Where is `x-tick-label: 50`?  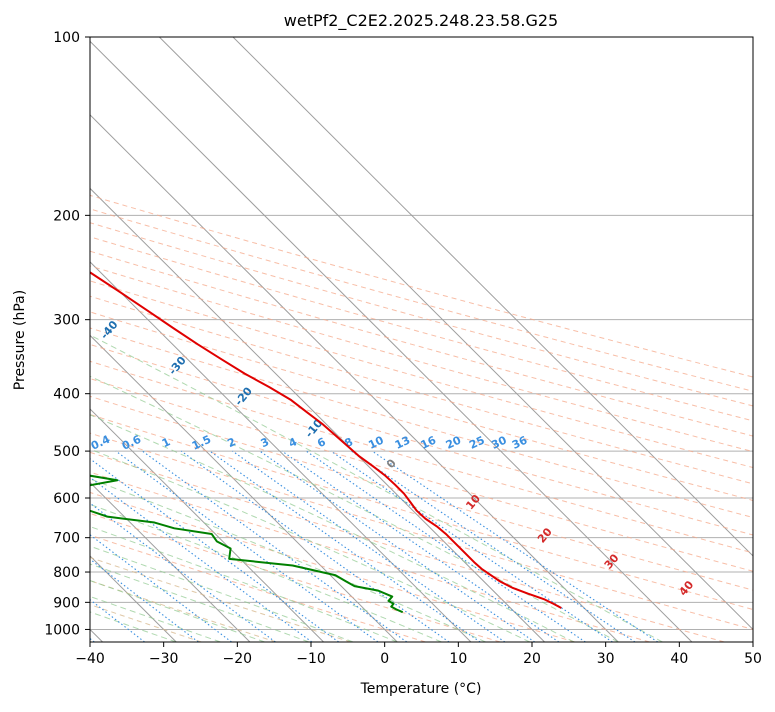 x-tick-label: 50 is located at coordinates (753, 659).